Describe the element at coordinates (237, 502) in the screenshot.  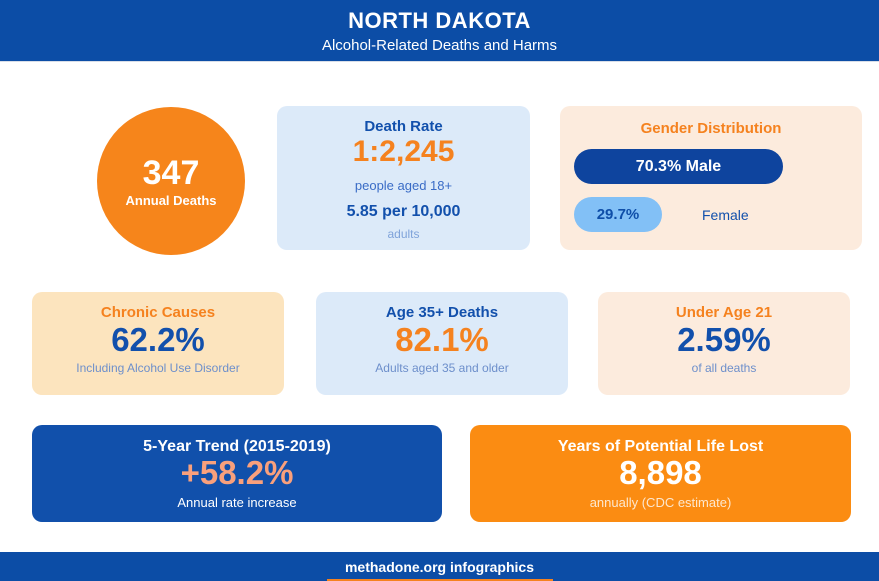
I see `five-year-trend-caption: Annual rate increase` at that location.